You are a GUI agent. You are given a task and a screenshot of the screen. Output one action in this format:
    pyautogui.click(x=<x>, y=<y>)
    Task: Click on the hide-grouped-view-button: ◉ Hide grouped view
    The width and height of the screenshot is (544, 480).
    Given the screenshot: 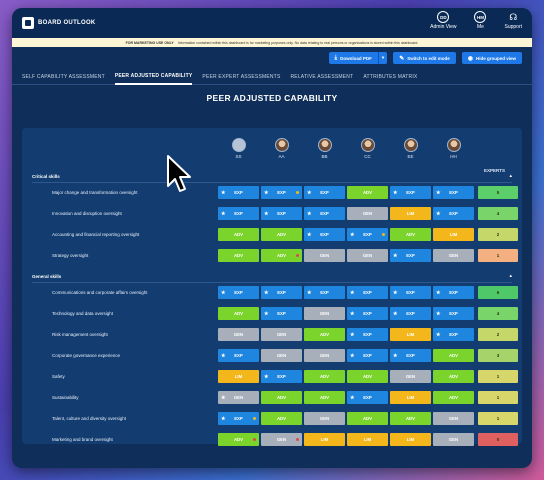 What is the action you would take?
    pyautogui.click(x=491, y=58)
    